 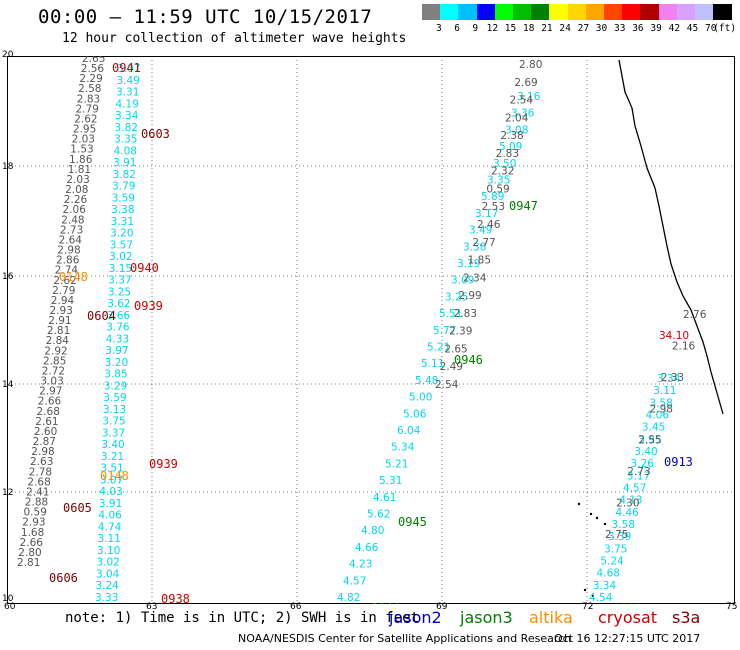 What do you see at coordinates (456, 297) in the screenshot?
I see `wave-height-value: 3.25` at bounding box center [456, 297].